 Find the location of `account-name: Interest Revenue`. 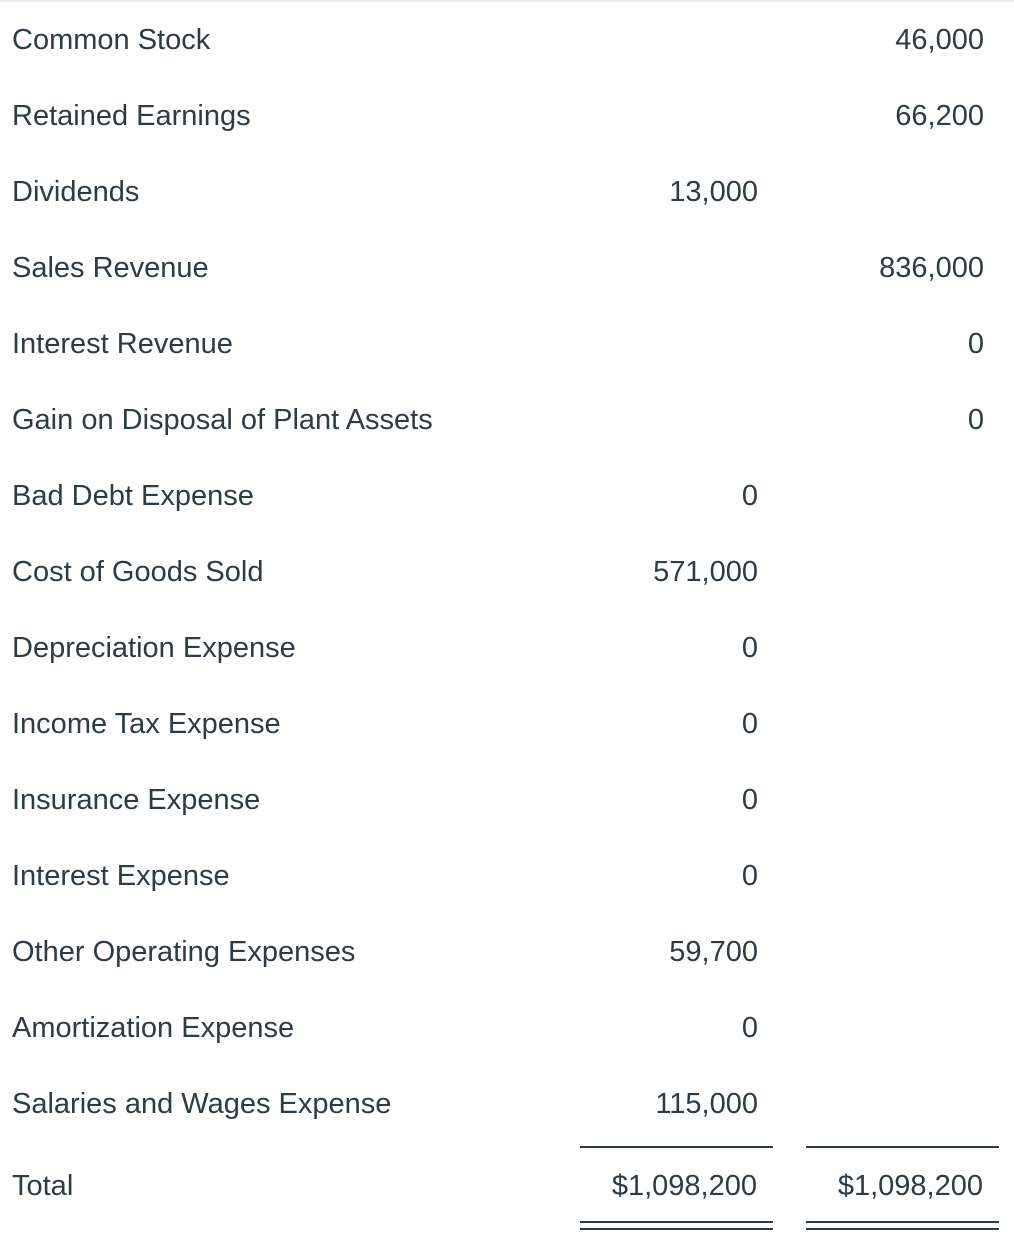

account-name: Interest Revenue is located at coordinates (122, 344).